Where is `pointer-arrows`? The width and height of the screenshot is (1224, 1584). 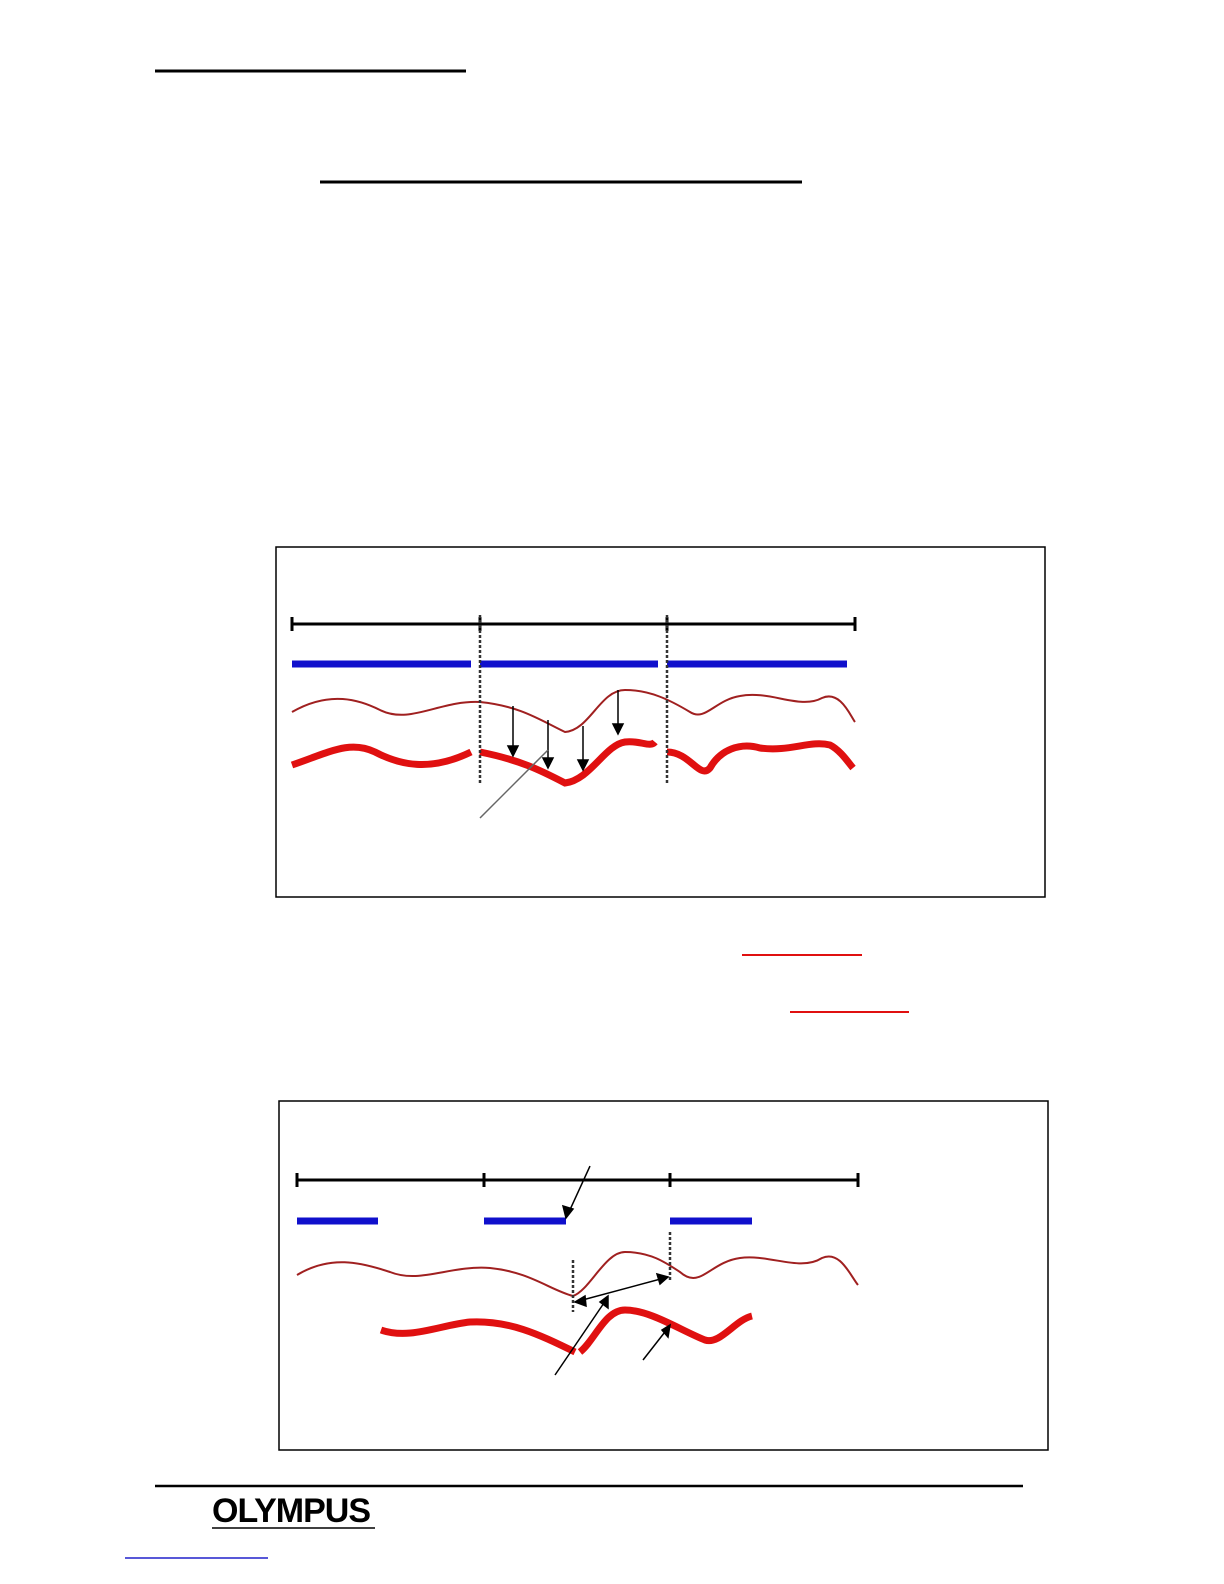
pointer-arrows is located at coordinates (613, 1270).